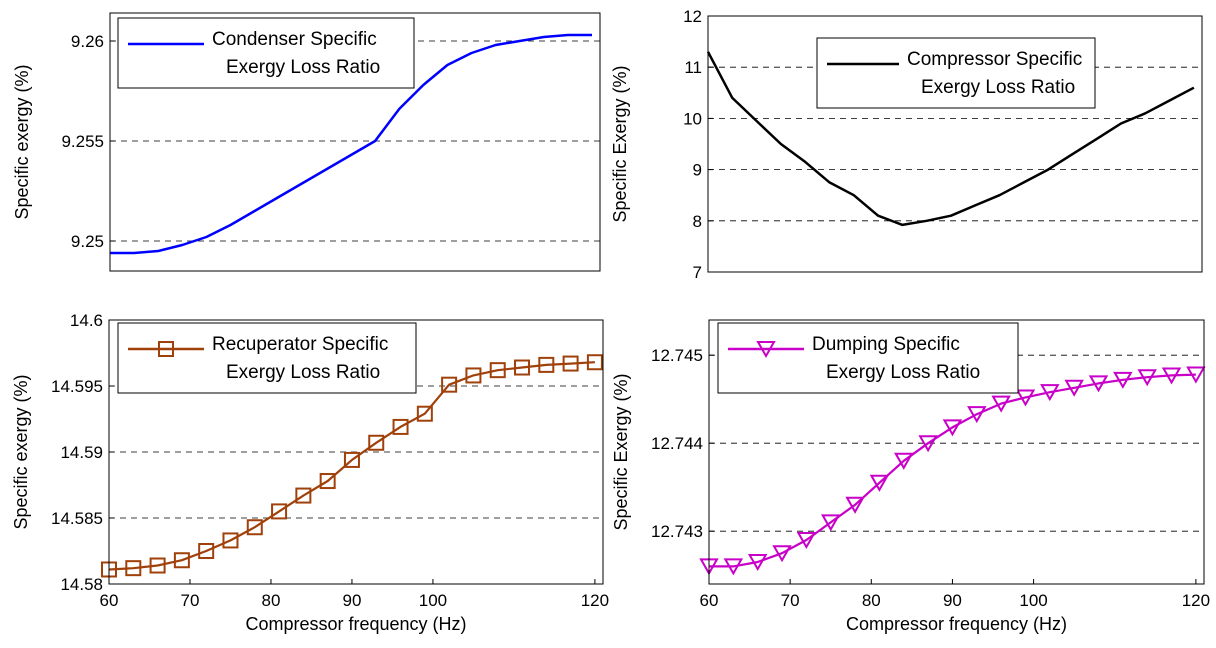  What do you see at coordinates (300, 344) in the screenshot?
I see `legend-label: Recuperator Specific` at bounding box center [300, 344].